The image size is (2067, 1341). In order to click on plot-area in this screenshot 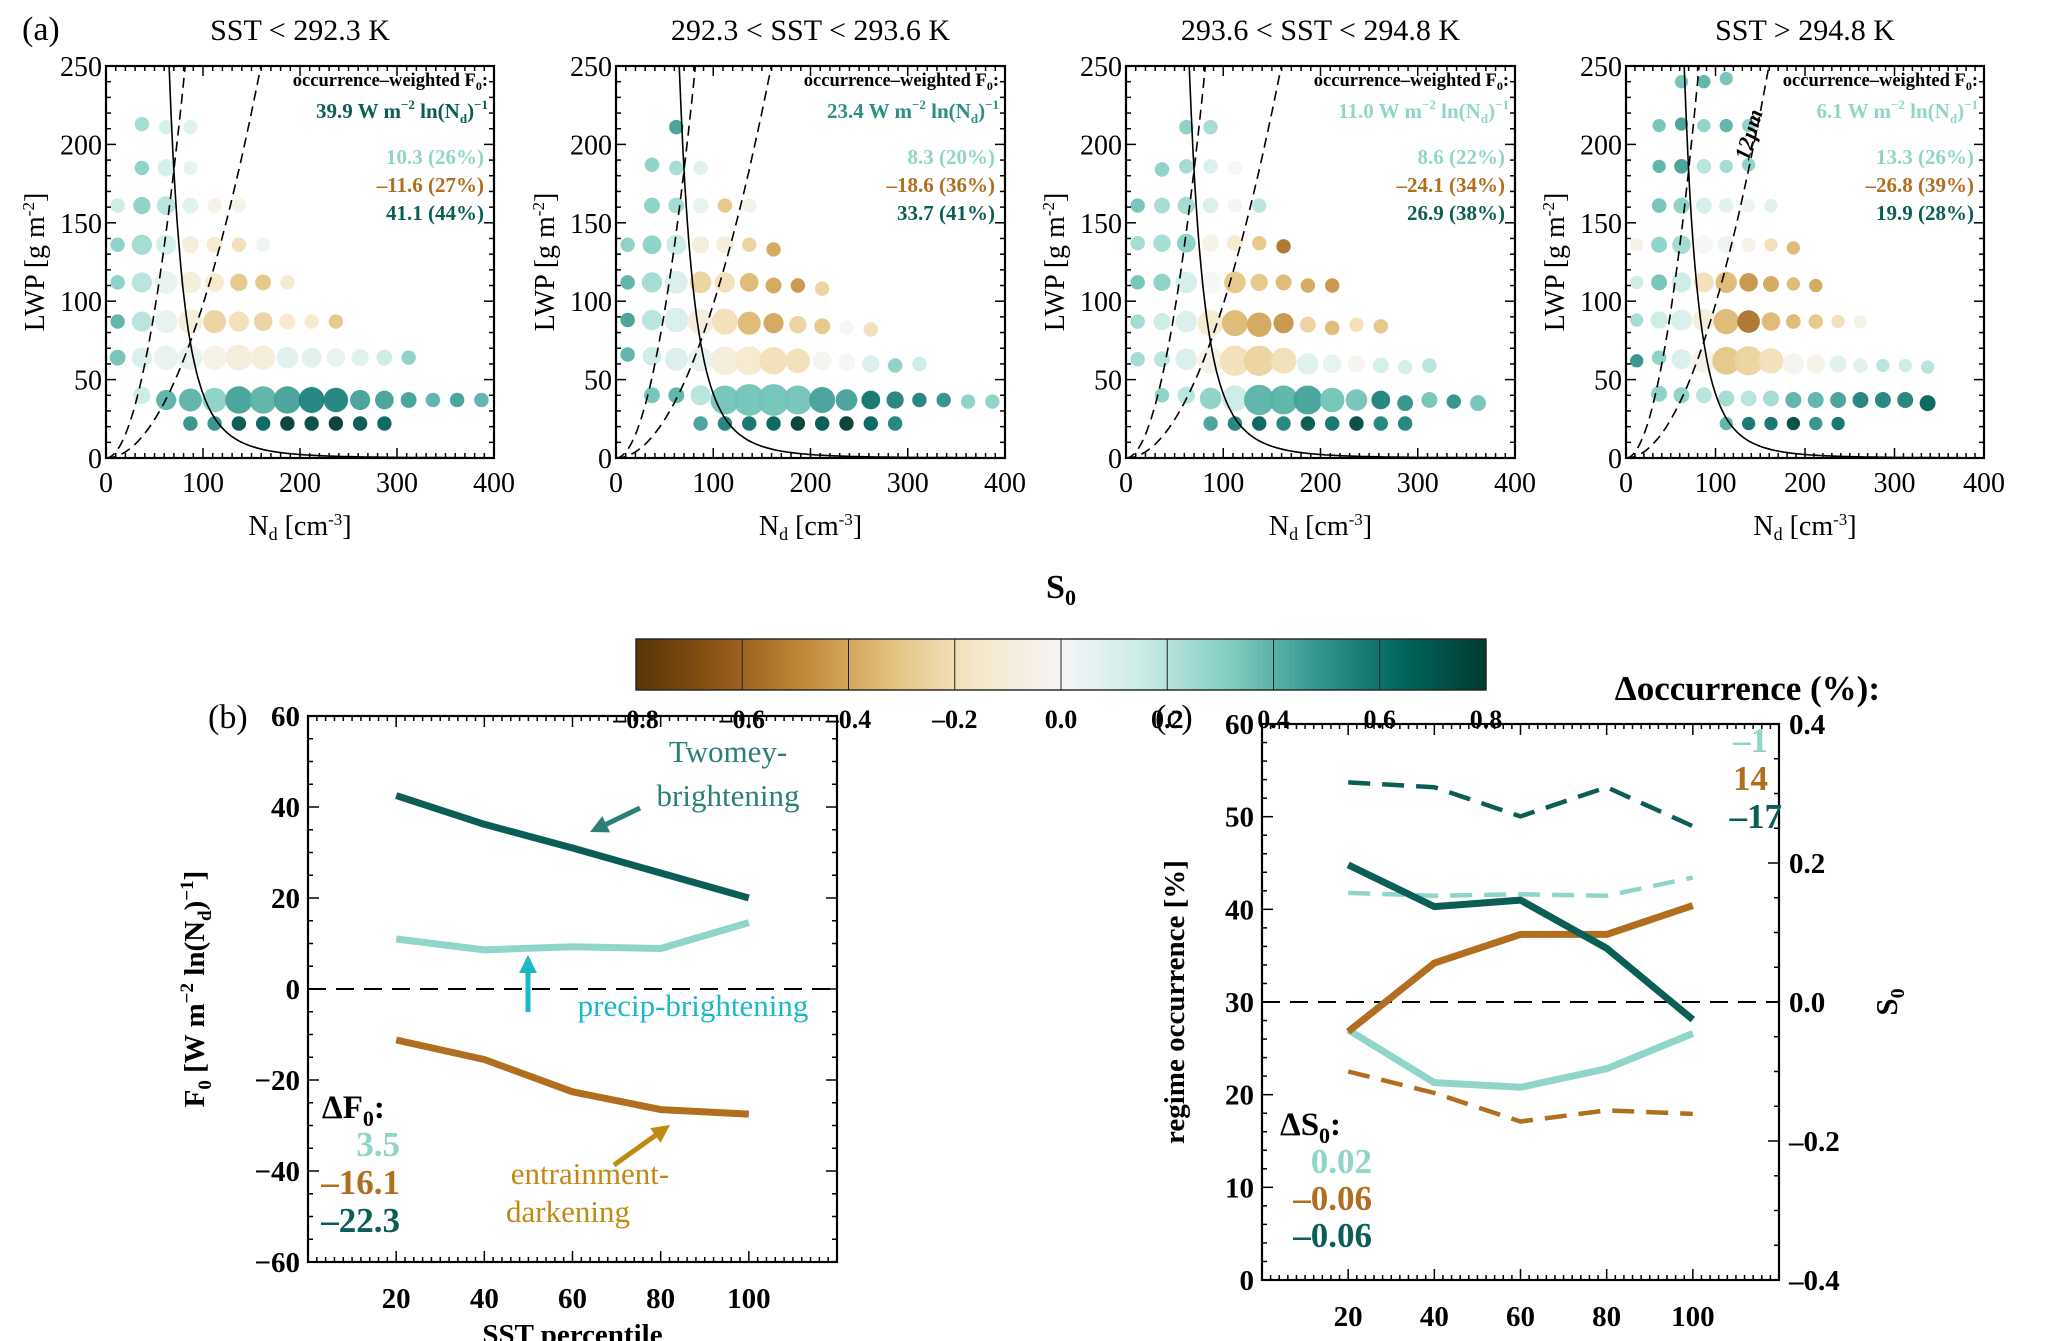, I will do `click(299, 262)`.